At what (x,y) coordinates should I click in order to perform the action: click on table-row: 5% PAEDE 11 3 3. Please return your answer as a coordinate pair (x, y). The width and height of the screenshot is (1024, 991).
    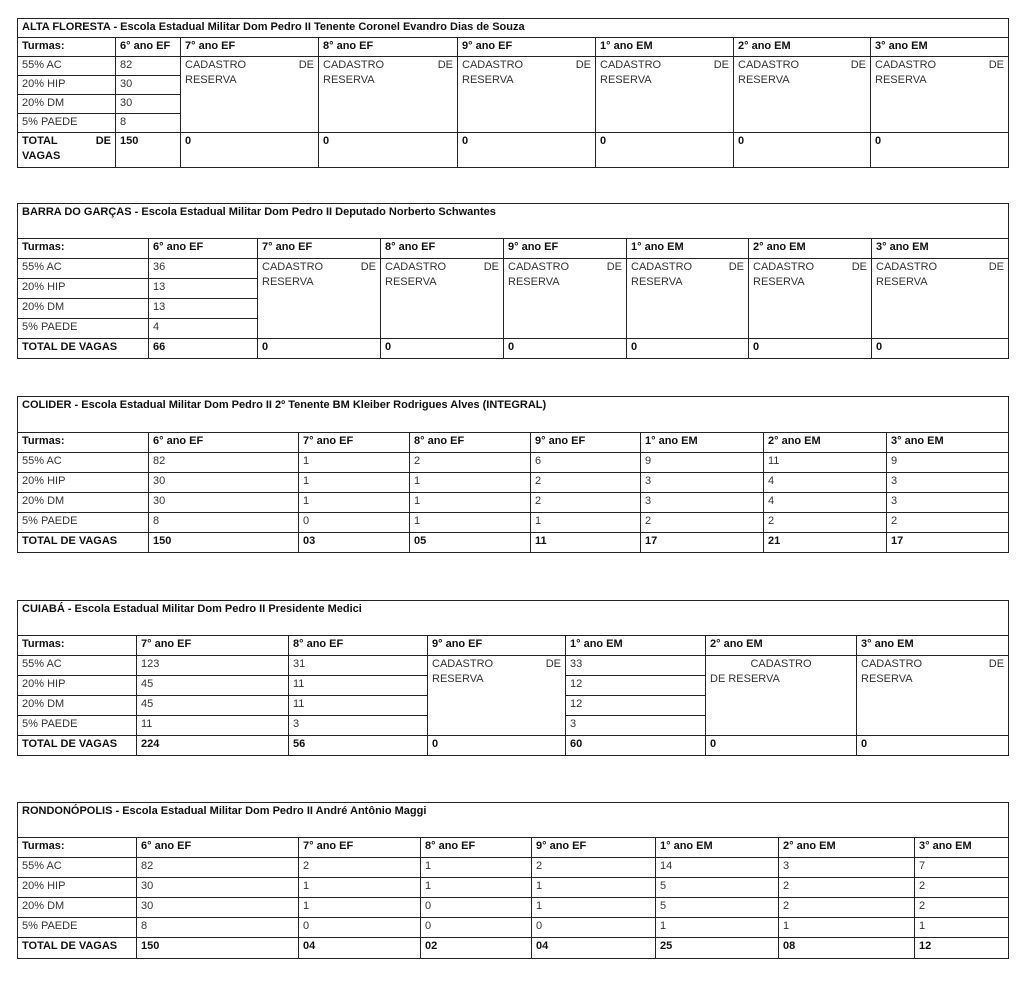
    Looking at the image, I should click on (513, 725).